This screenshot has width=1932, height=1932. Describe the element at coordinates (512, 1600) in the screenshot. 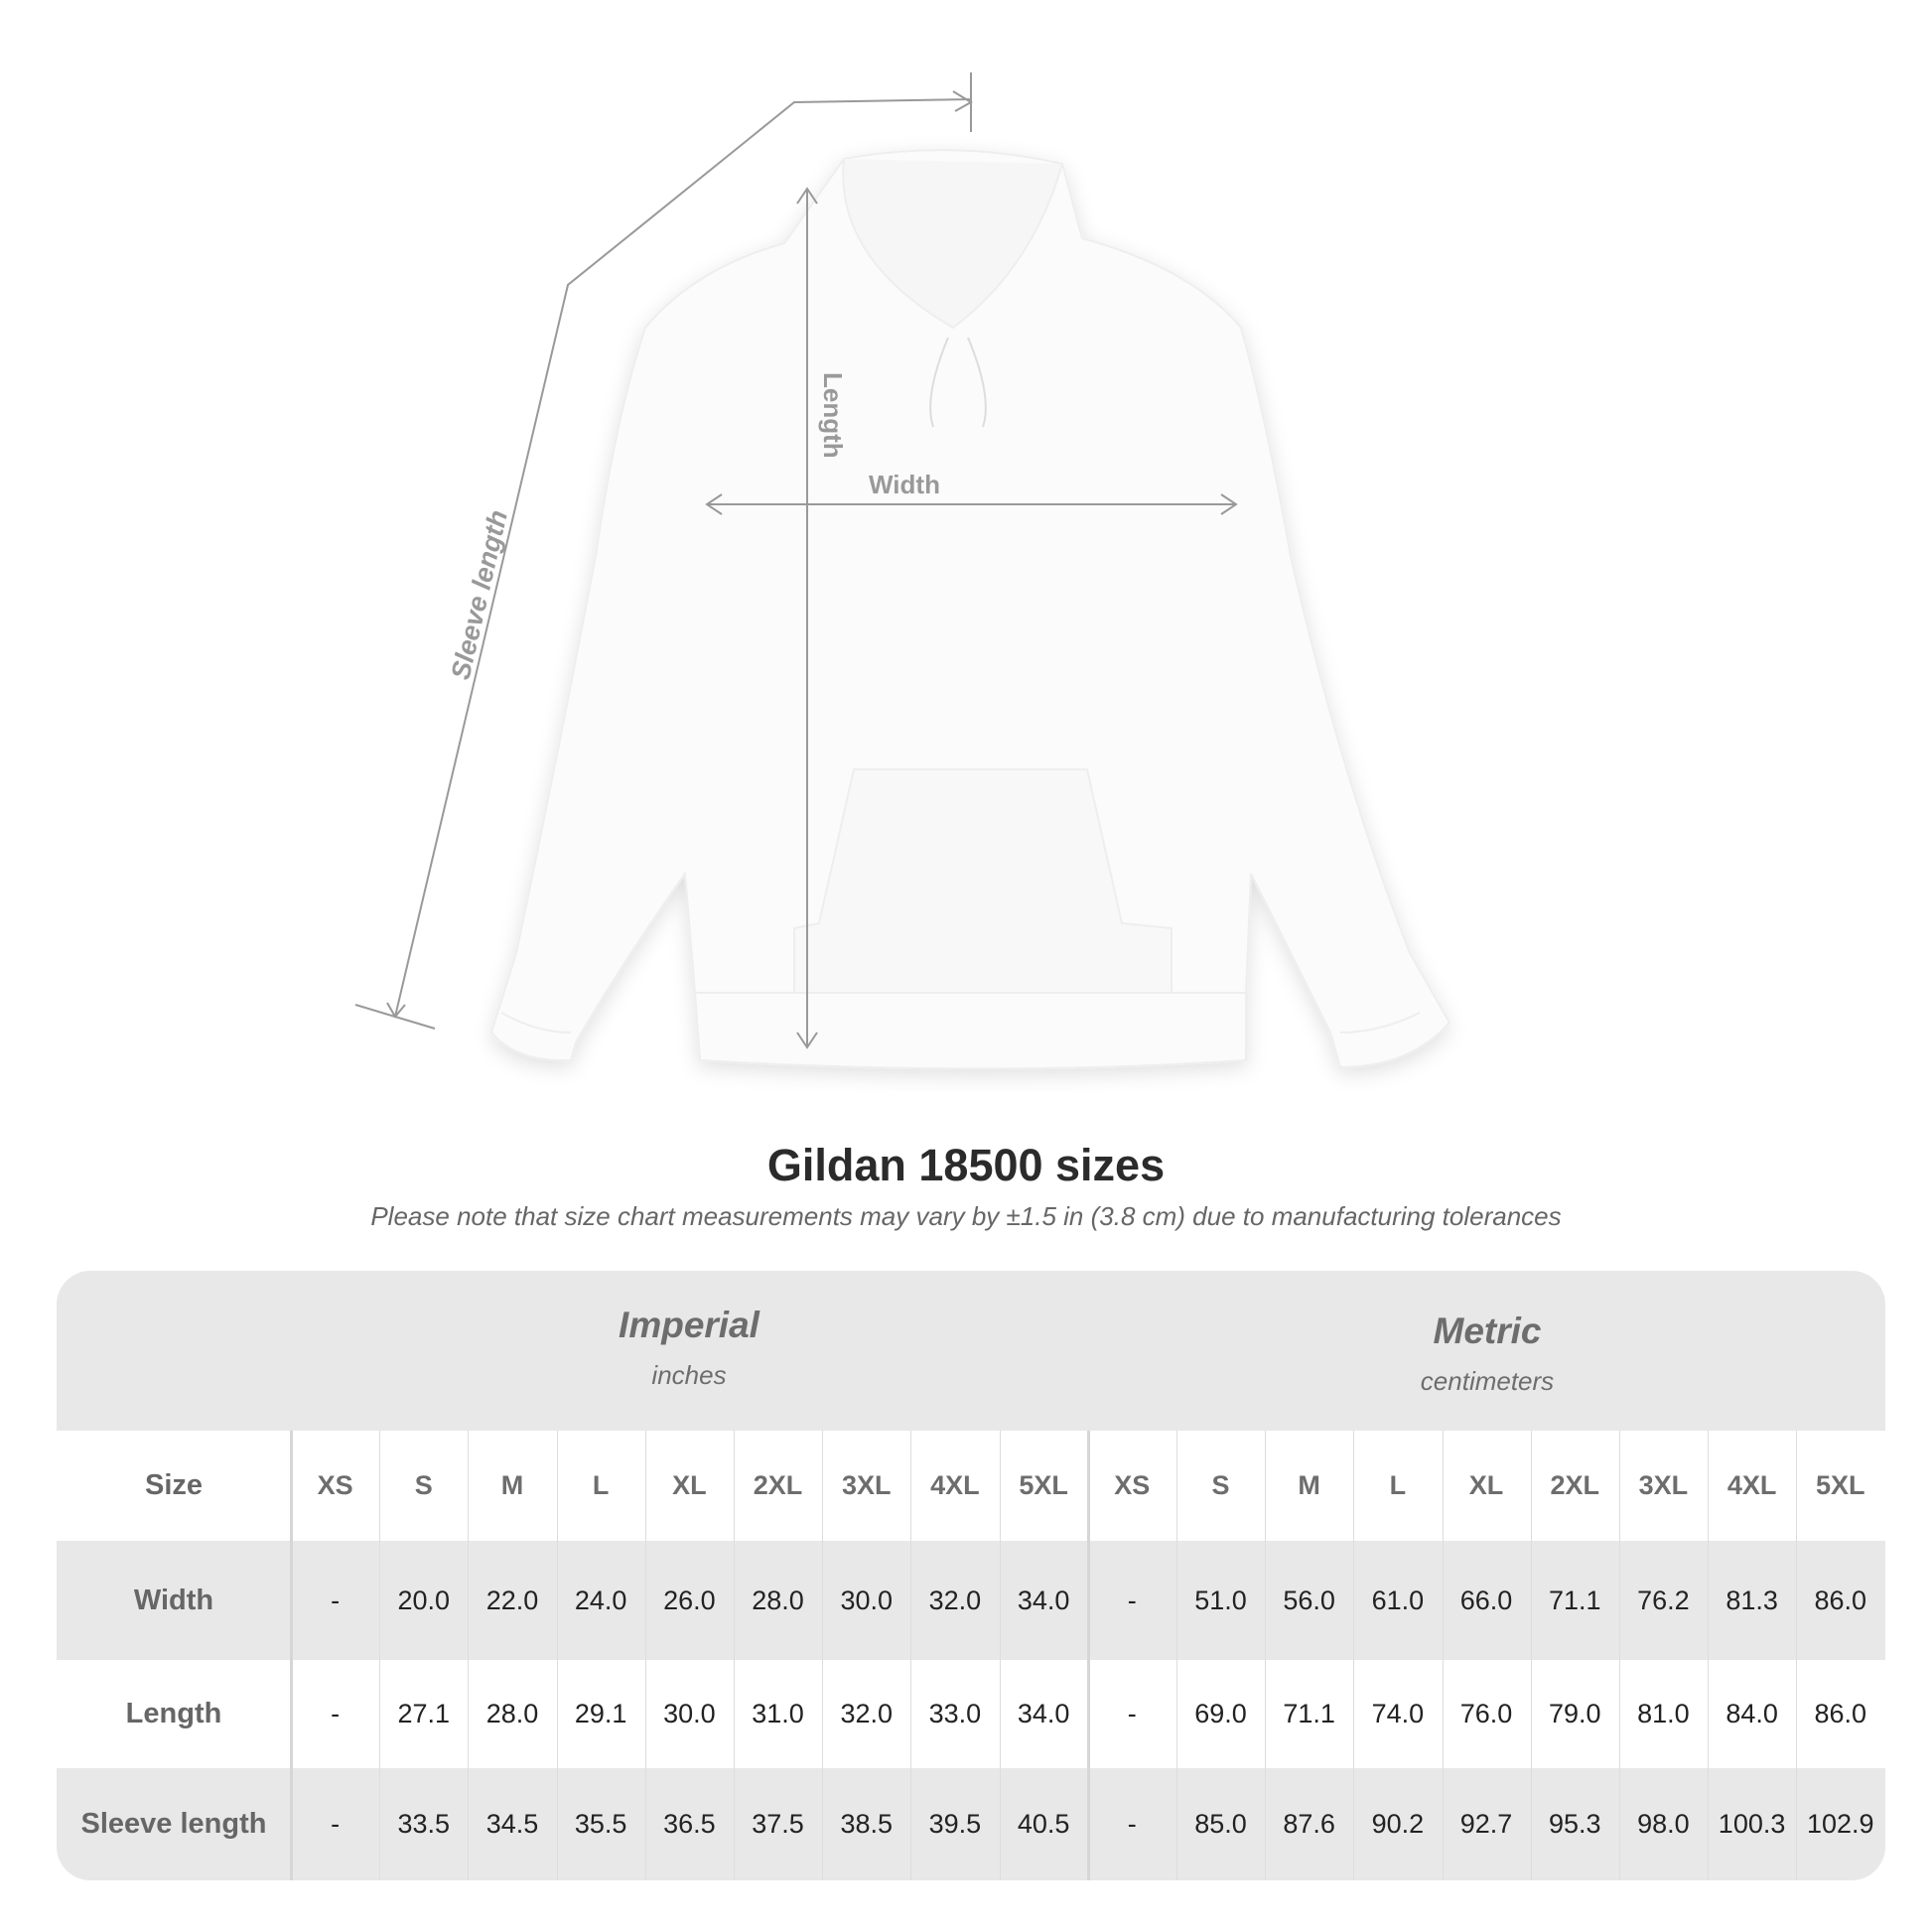

I see `imperial-value: 22.0` at that location.